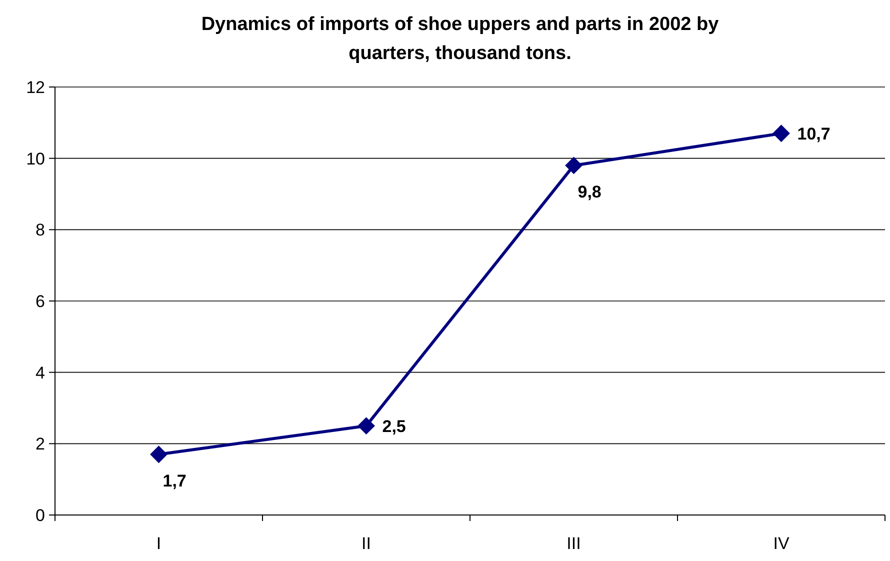 The height and width of the screenshot is (561, 890). Describe the element at coordinates (40, 372) in the screenshot. I see `y-tick-label: 4` at that location.